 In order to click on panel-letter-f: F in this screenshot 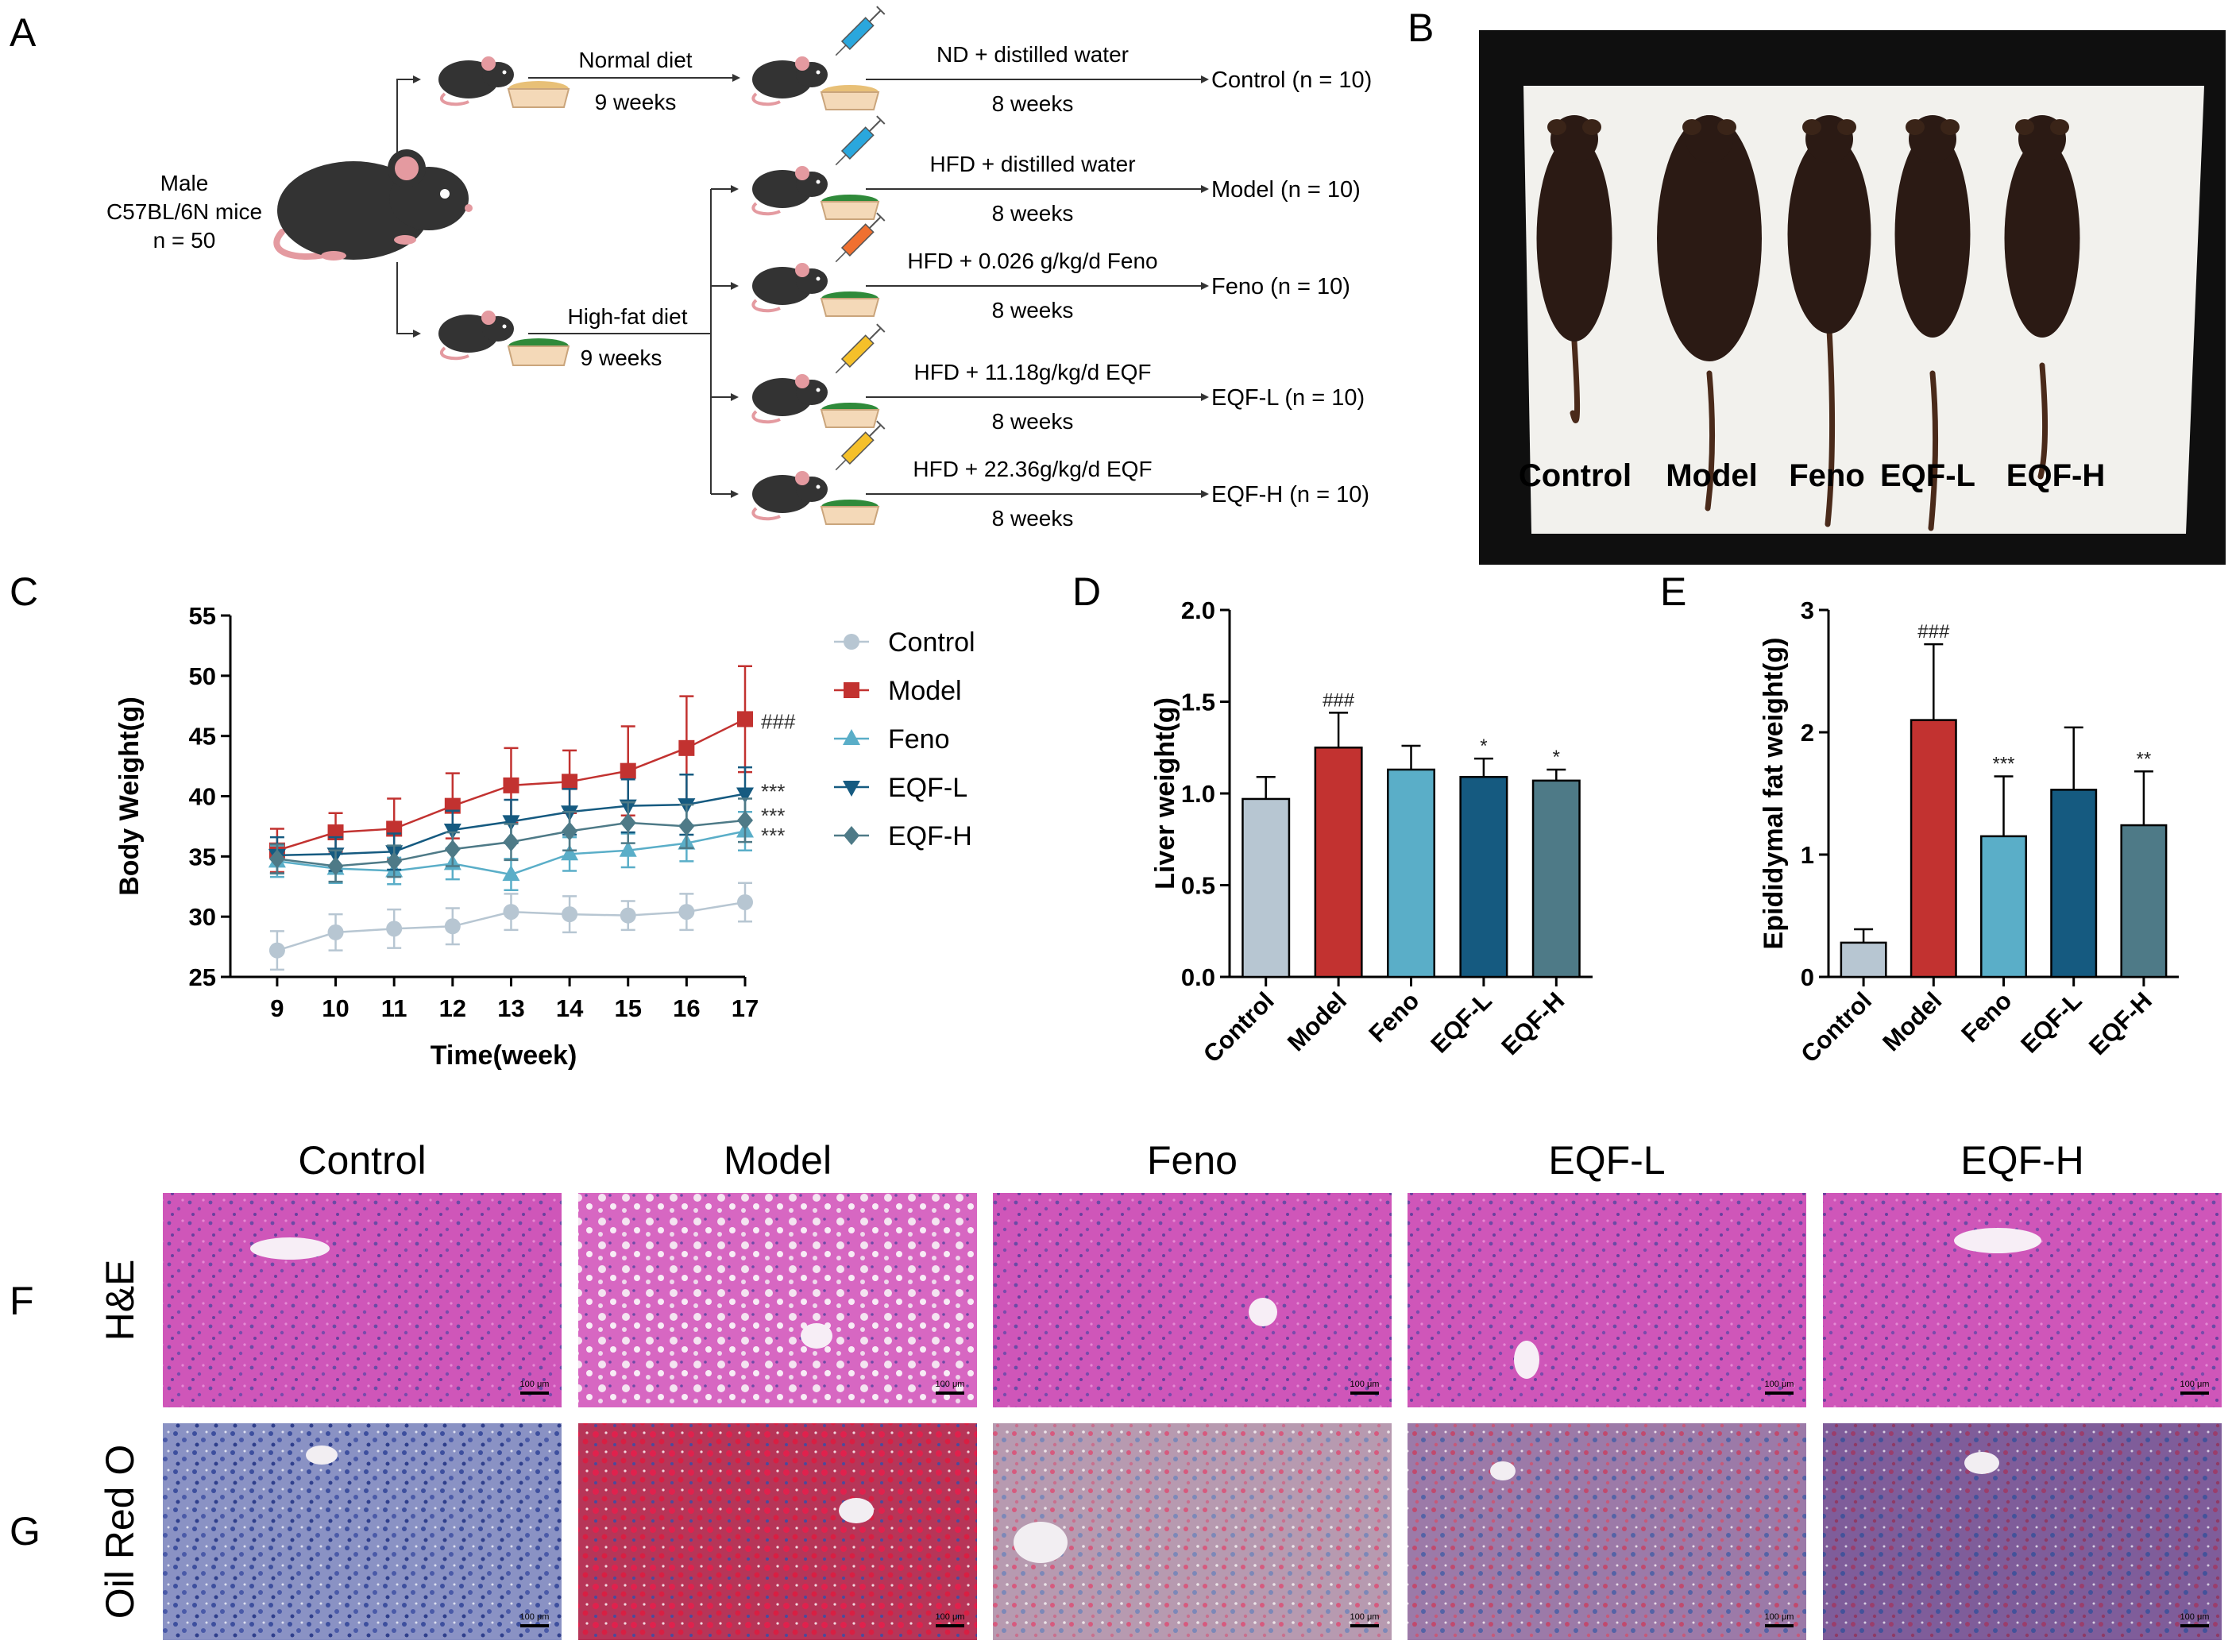, I will do `click(22, 1301)`.